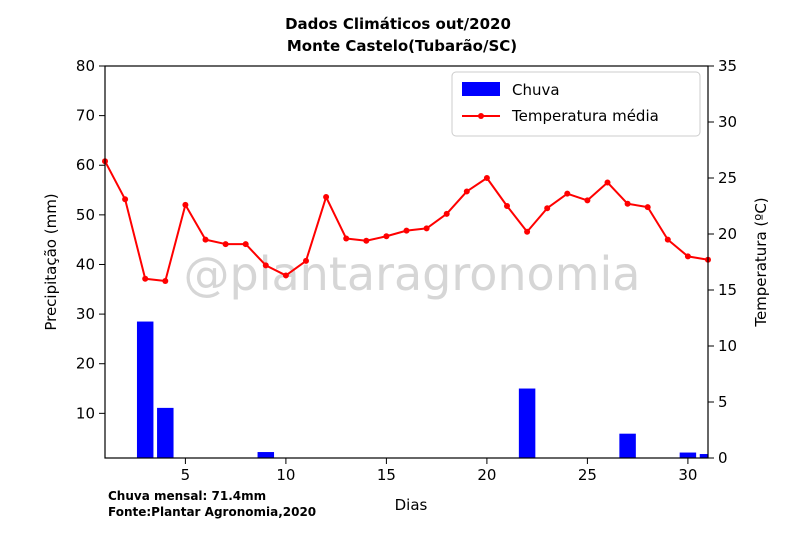 The width and height of the screenshot is (800, 552). Describe the element at coordinates (85, 215) in the screenshot. I see `y-tick-label: 50` at that location.